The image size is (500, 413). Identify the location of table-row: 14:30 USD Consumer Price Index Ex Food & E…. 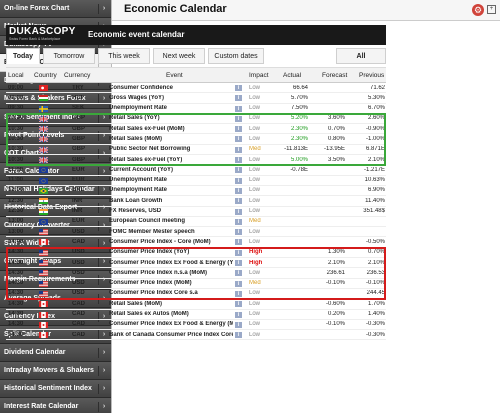
(196, 263).